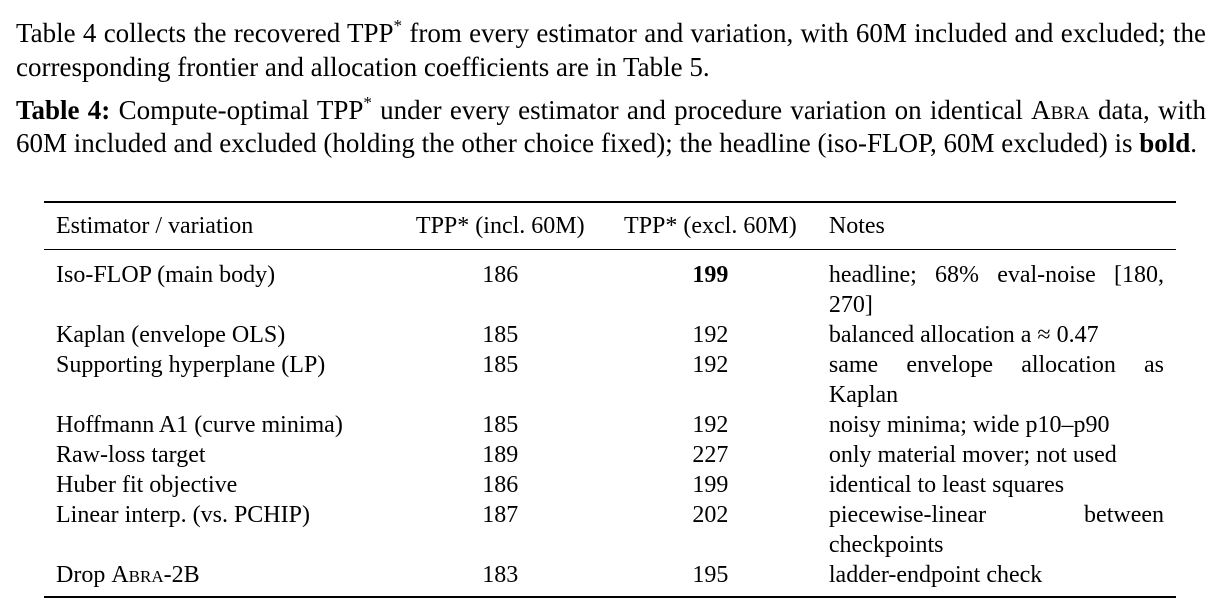  Describe the element at coordinates (963, 335) in the screenshot. I see `cell-notes: balanced allocation a ≈ 0.47` at that location.